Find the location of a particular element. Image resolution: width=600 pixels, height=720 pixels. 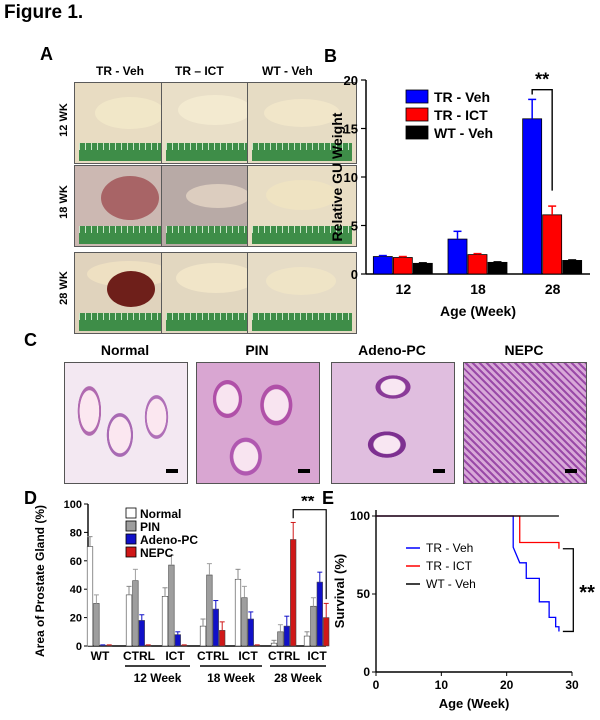

y-axis-title: Relative GU Weight is located at coordinates (337, 176).